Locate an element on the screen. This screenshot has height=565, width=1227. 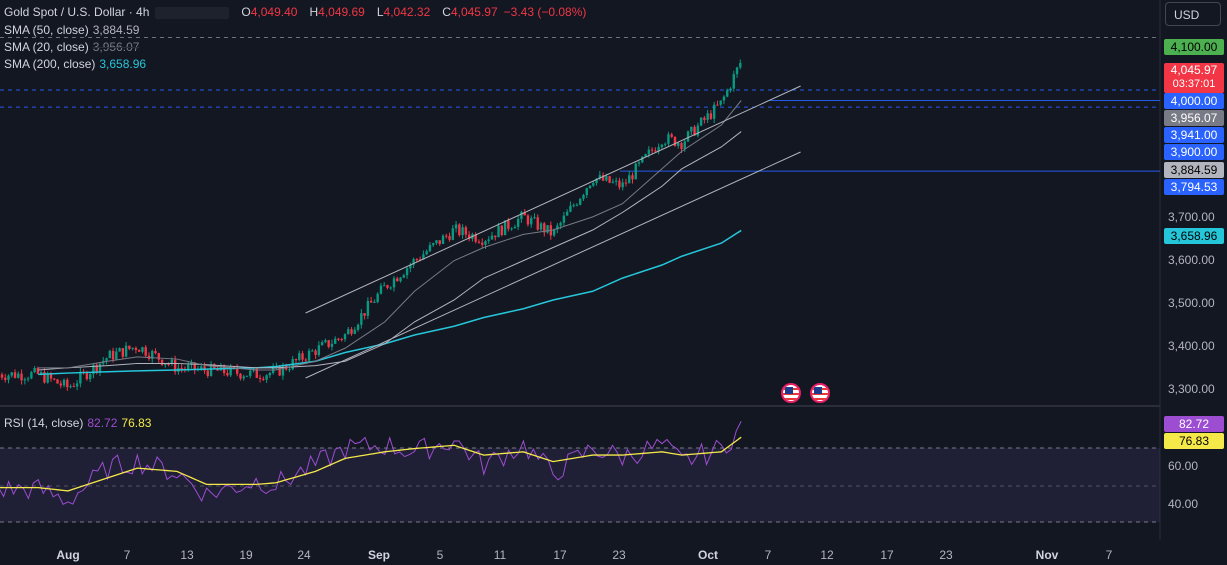
price-label-3900: 3,900.00 is located at coordinates (1194, 152).